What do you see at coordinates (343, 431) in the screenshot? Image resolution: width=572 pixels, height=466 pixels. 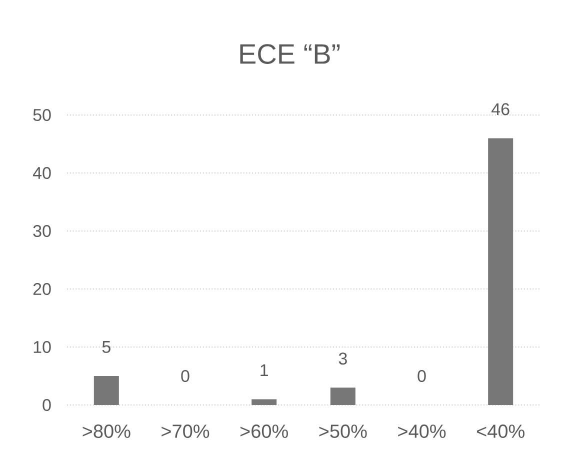 I see `x-tick-label: >50%` at bounding box center [343, 431].